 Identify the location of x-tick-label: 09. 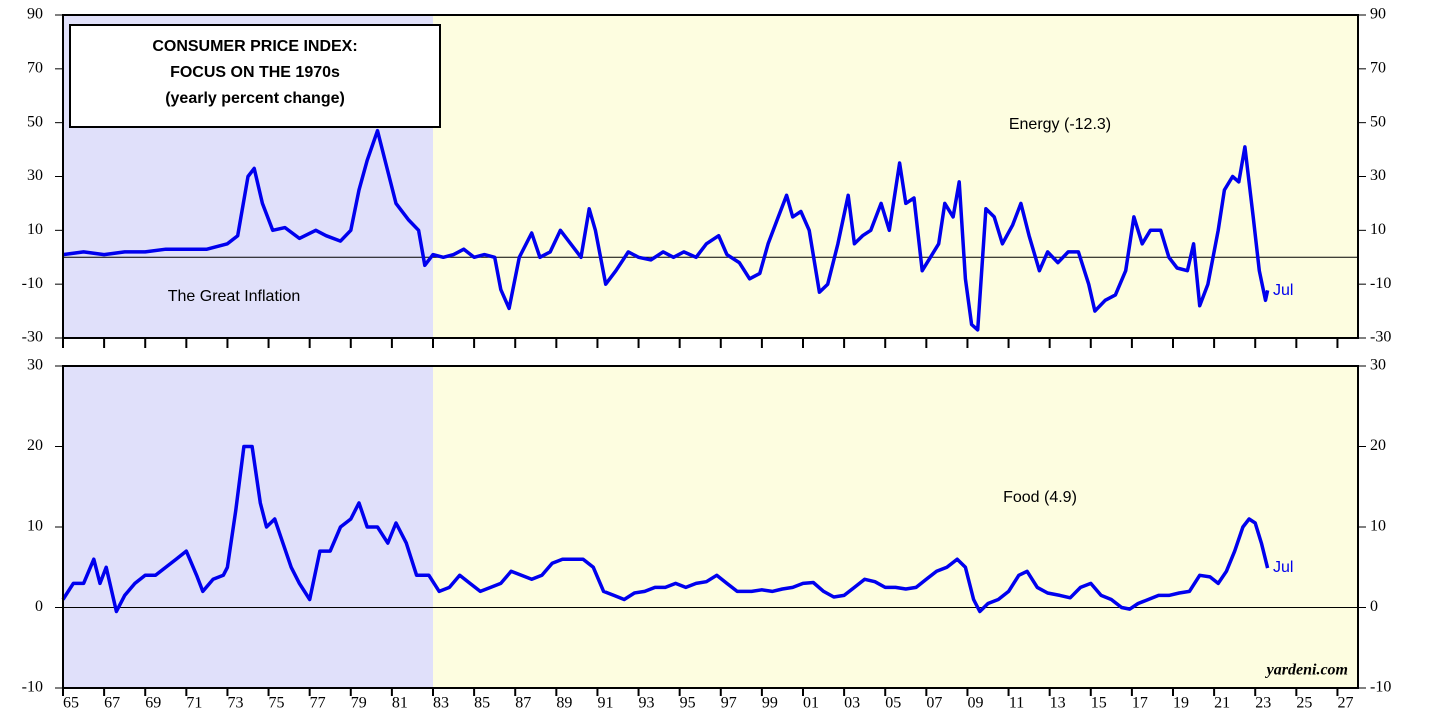
(975, 703).